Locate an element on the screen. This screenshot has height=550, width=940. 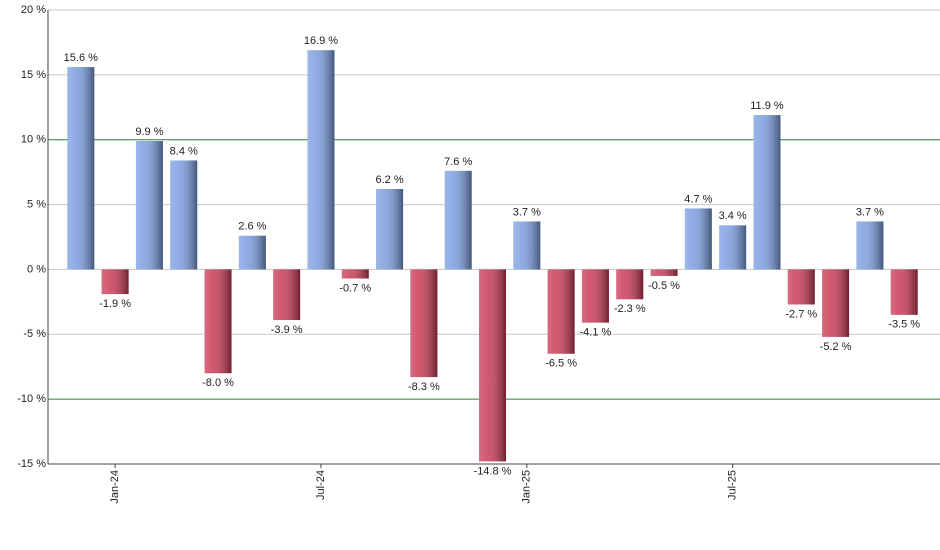
value-label: -3.9 % is located at coordinates (287, 330).